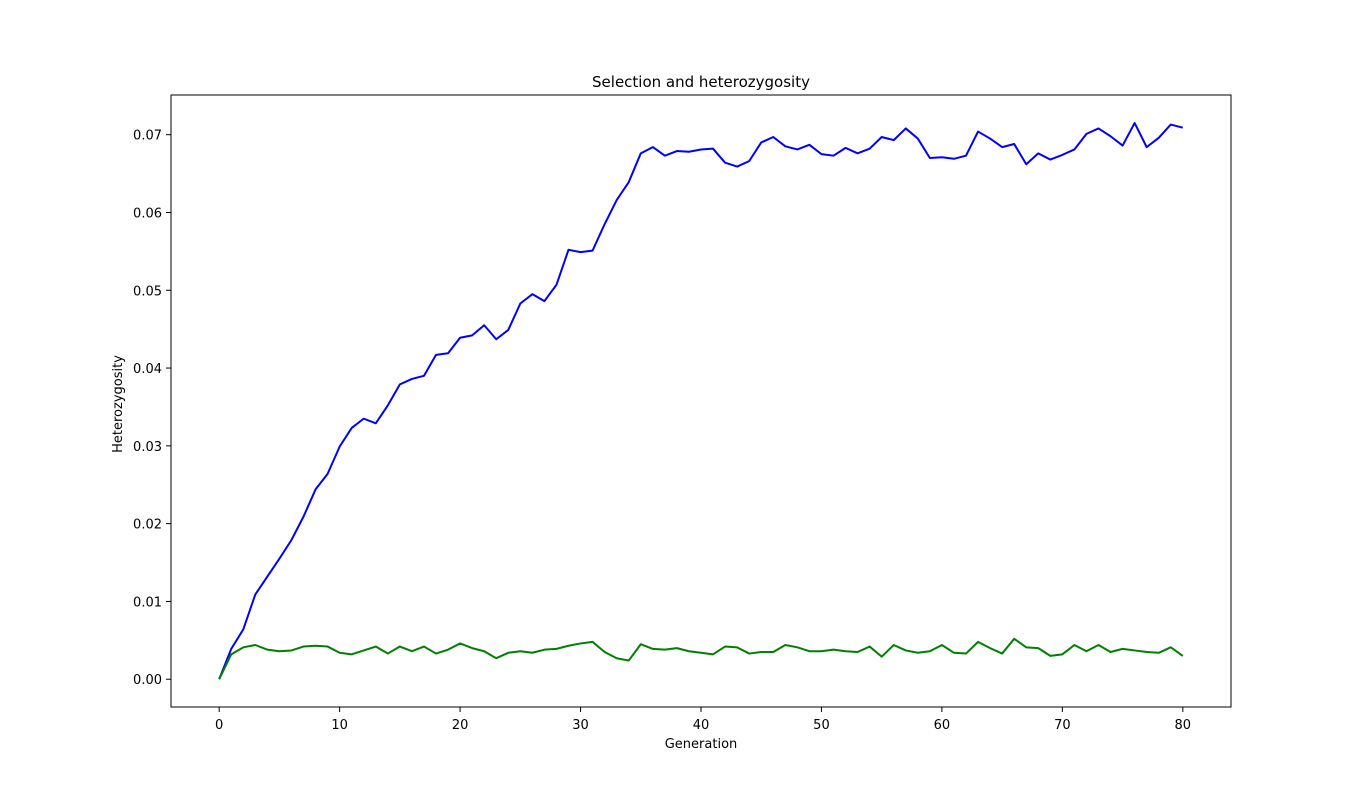  Describe the element at coordinates (147, 447) in the screenshot. I see `y-tick-label: 0.03` at that location.